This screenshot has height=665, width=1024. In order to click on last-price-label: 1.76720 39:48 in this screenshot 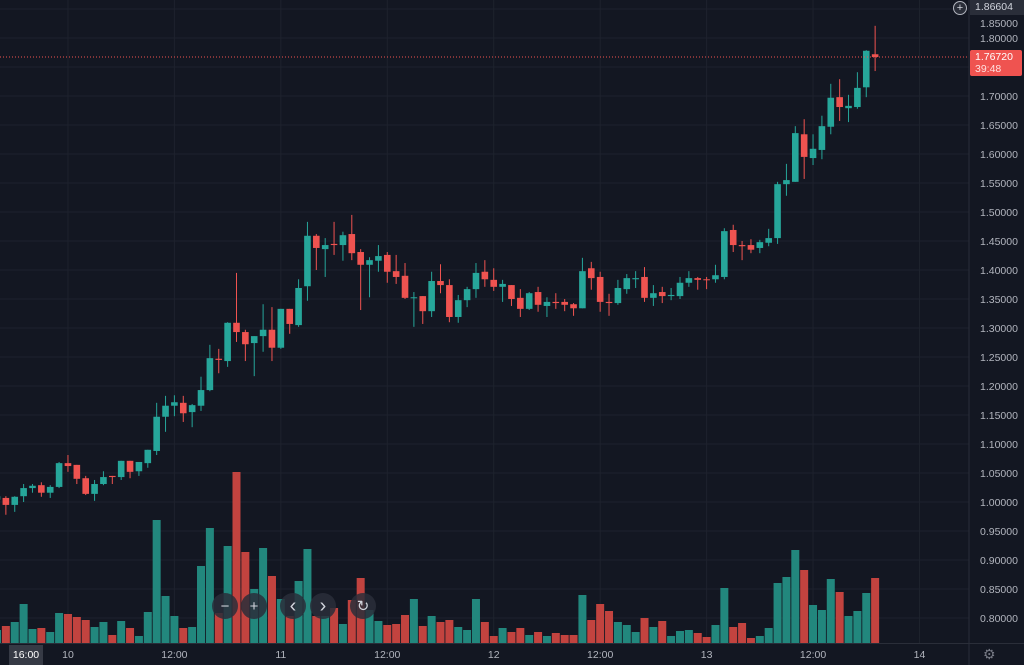, I will do `click(996, 63)`.